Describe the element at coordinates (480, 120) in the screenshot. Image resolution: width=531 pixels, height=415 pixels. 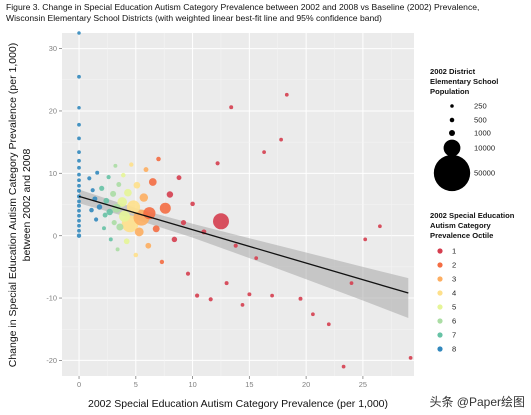
I see `size-legend-label: 500` at that location.